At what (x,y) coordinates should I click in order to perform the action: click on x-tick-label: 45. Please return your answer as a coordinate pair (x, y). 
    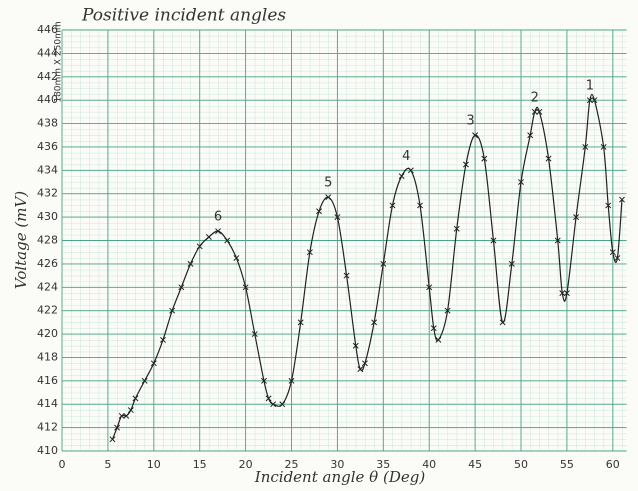
    Looking at the image, I should click on (475, 464).